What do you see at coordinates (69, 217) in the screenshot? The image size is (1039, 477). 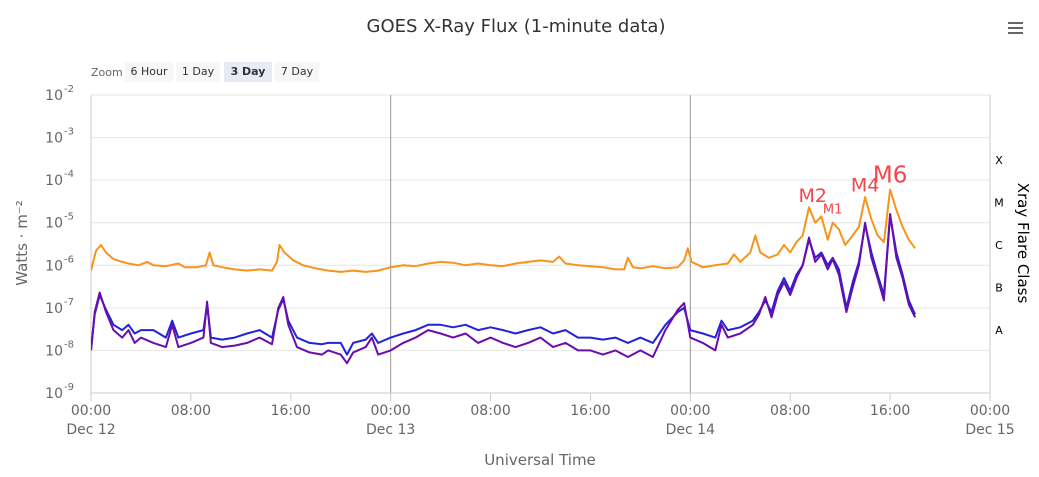 I see `y-tick-exponent: -5` at bounding box center [69, 217].